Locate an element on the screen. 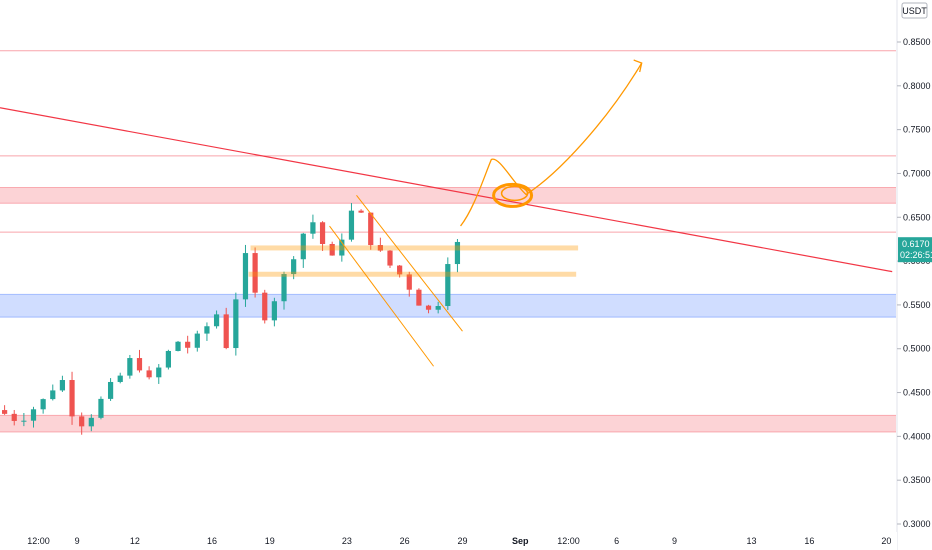  target-circle-outer is located at coordinates (513, 195).